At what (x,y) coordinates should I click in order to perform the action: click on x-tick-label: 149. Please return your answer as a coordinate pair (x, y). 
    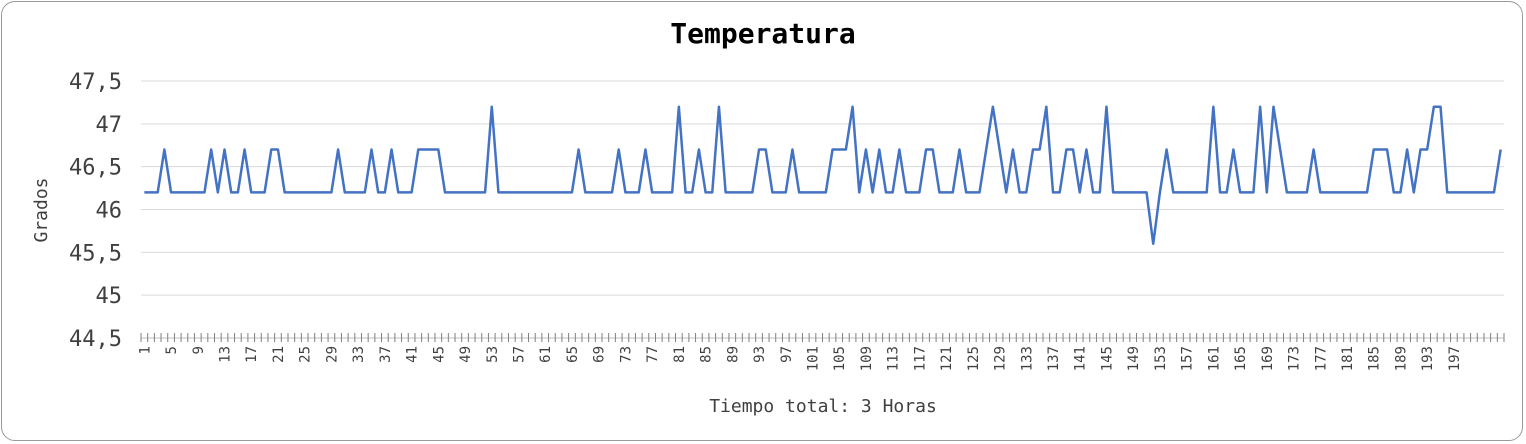
    Looking at the image, I should click on (1134, 358).